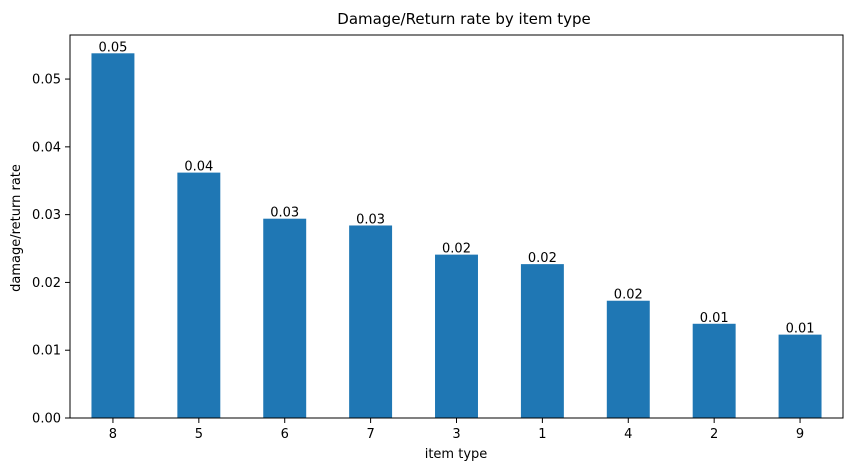 The height and width of the screenshot is (470, 855). Describe the element at coordinates (370, 434) in the screenshot. I see `x-tick-label-7: 7` at that location.